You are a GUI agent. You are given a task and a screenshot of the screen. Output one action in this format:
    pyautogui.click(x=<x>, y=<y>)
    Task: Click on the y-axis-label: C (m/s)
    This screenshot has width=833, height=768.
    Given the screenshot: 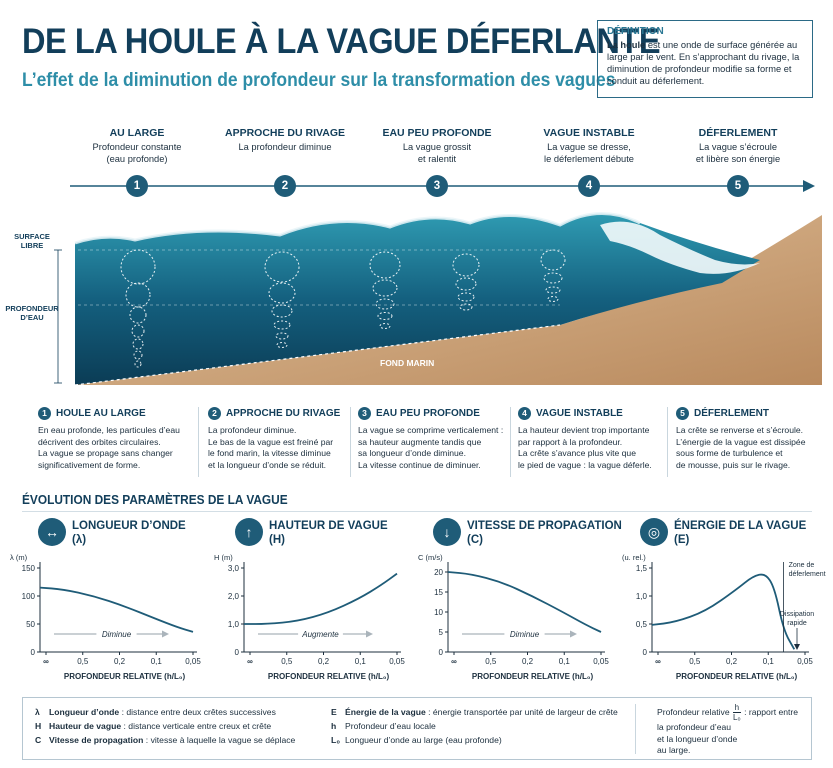 What is the action you would take?
    pyautogui.click(x=430, y=557)
    